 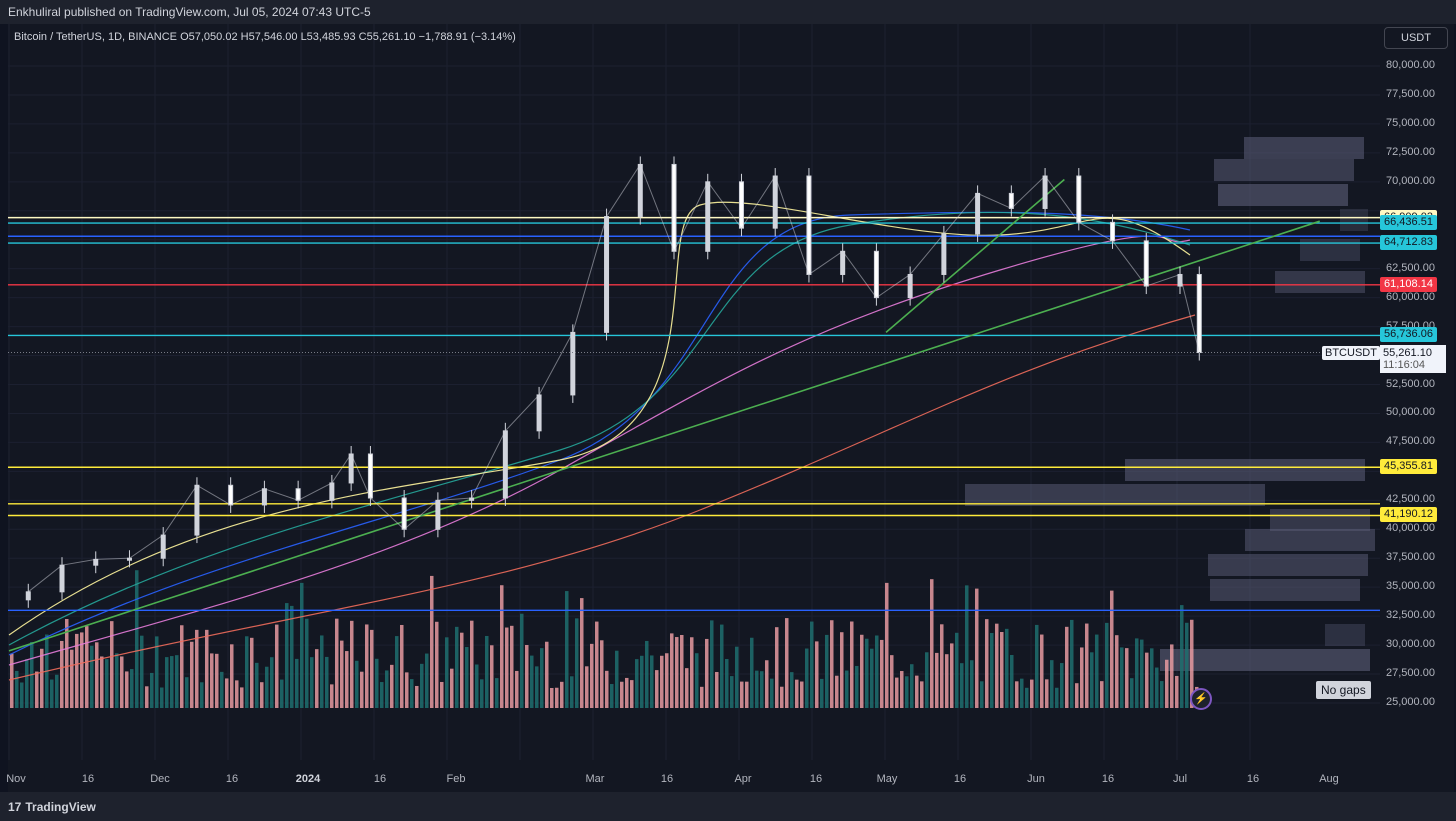 I want to click on price-tick-label: 72,500.00, so click(x=1410, y=151).